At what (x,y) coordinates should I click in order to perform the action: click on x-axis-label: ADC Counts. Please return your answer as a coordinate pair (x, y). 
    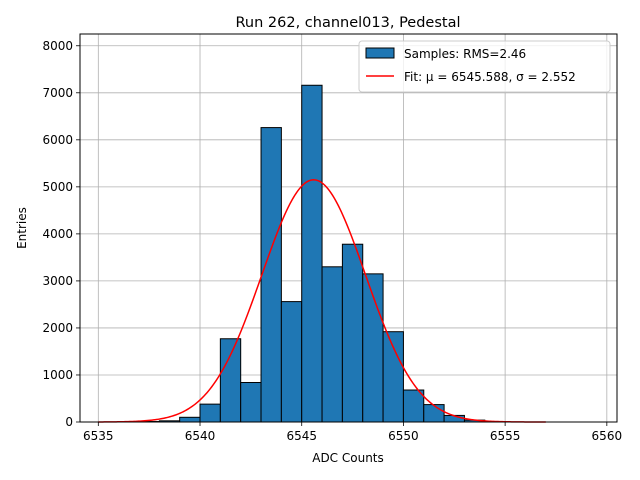
    Looking at the image, I should click on (348, 458).